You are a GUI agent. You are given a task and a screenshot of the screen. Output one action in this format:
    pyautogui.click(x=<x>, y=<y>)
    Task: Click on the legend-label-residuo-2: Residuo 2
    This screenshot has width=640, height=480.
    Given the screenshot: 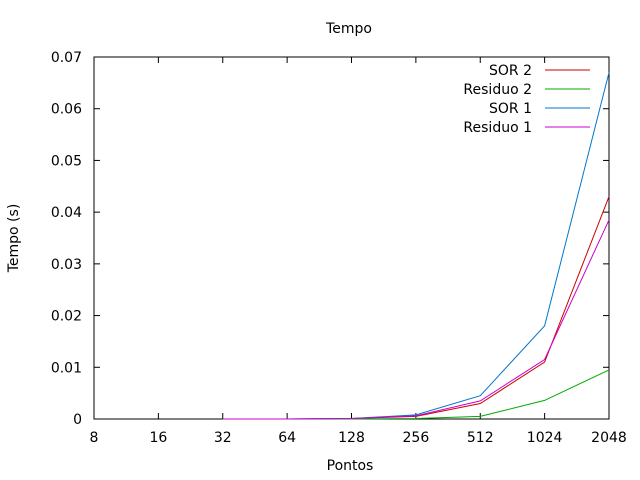 What is the action you would take?
    pyautogui.click(x=497, y=90)
    